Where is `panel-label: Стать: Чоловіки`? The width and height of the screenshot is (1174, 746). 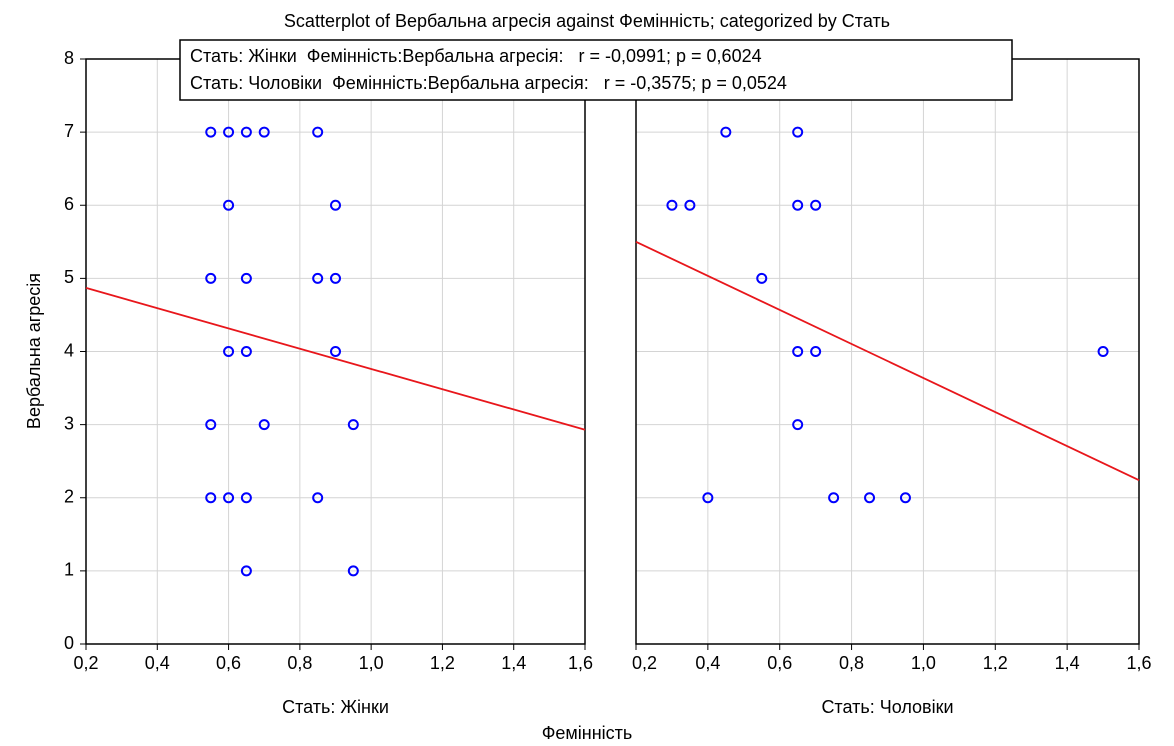 panel-label: Стать: Чоловіки is located at coordinates (887, 707).